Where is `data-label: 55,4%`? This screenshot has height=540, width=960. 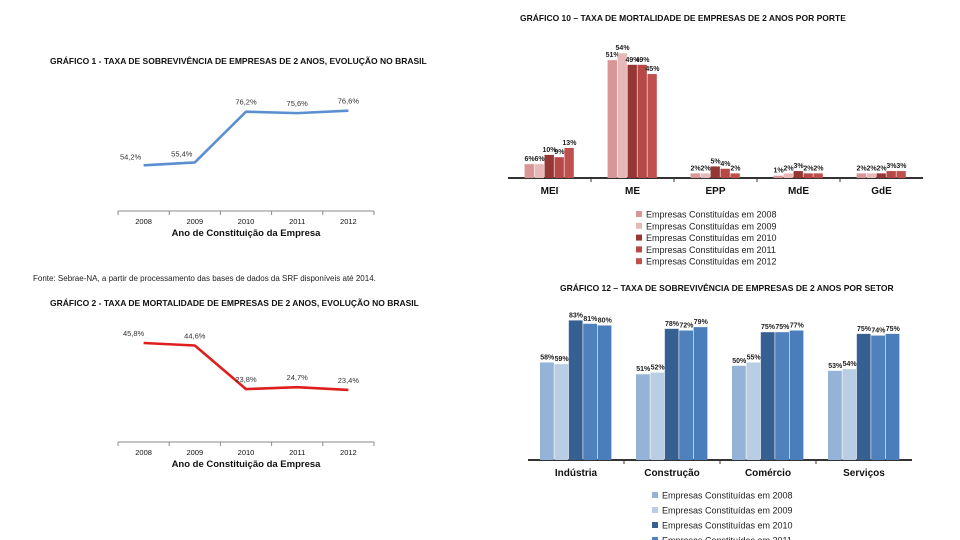
data-label: 55,4% is located at coordinates (182, 153).